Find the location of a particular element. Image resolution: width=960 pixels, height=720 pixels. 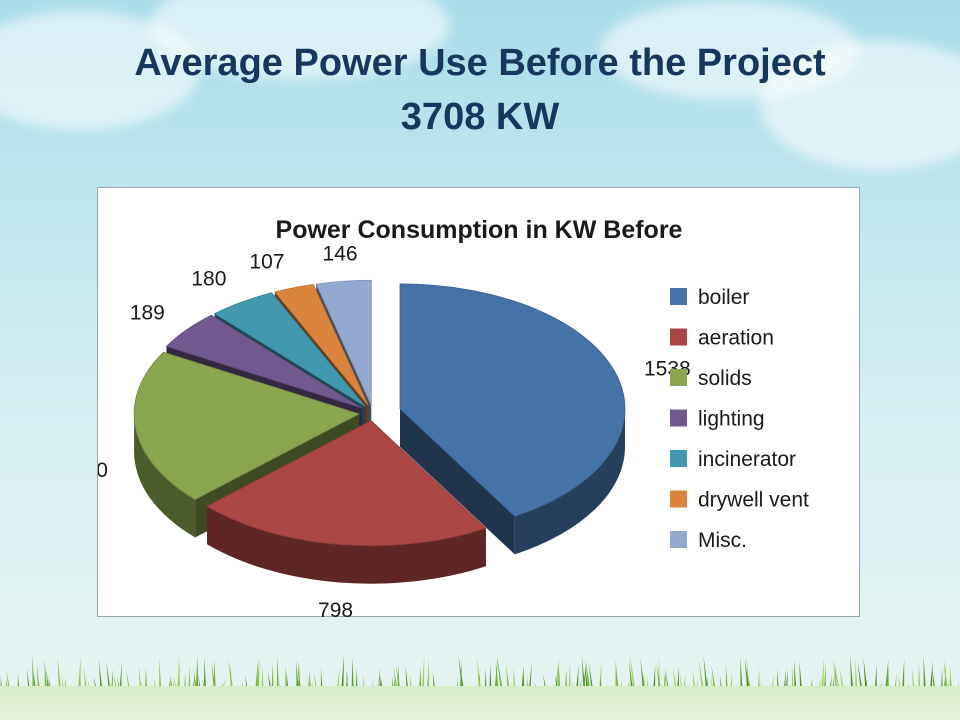

legend-label: Misc. is located at coordinates (722, 540).